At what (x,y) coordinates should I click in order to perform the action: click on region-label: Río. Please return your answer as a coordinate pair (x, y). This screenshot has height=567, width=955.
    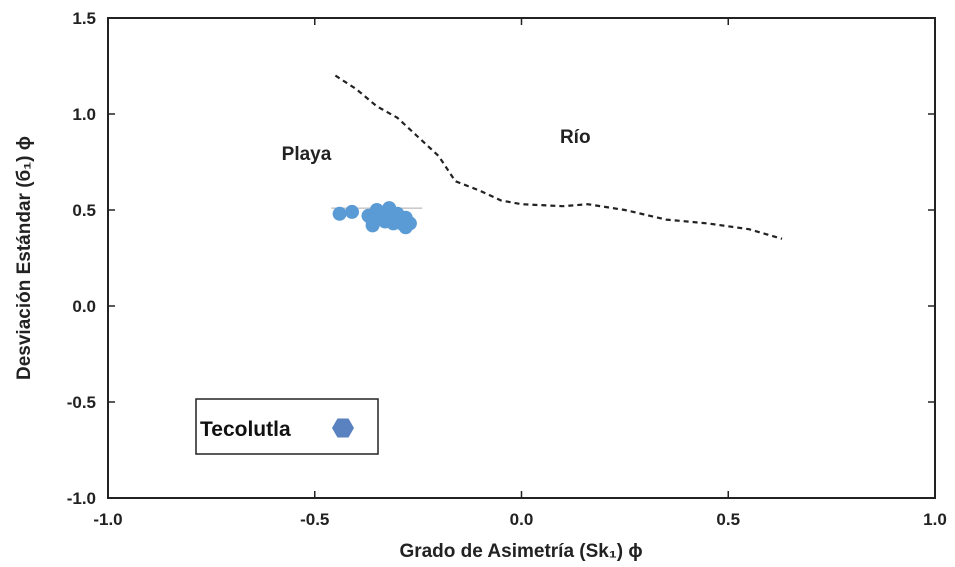
    Looking at the image, I should click on (575, 137).